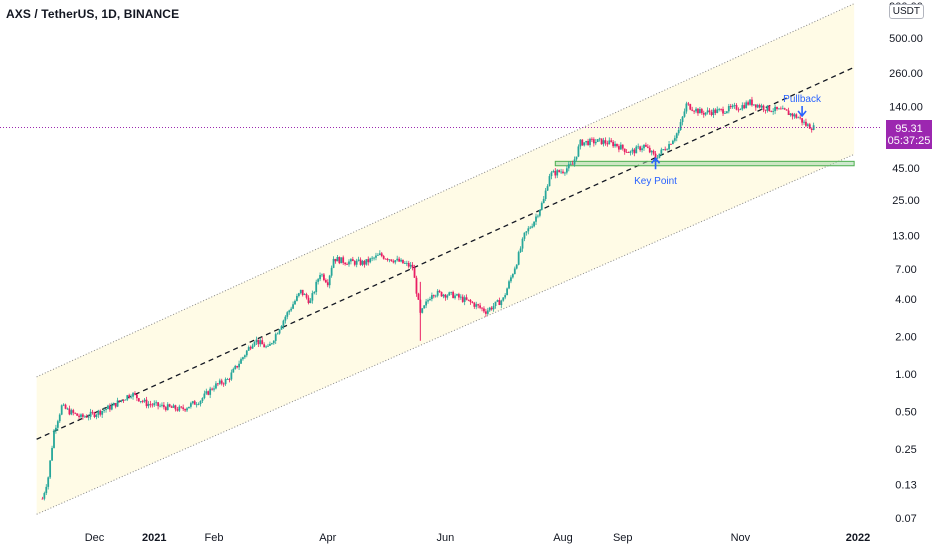 Image resolution: width=932 pixels, height=550 pixels. What do you see at coordinates (905, 375) in the screenshot?
I see `y-axis-tick-label: 1.00` at bounding box center [905, 375].